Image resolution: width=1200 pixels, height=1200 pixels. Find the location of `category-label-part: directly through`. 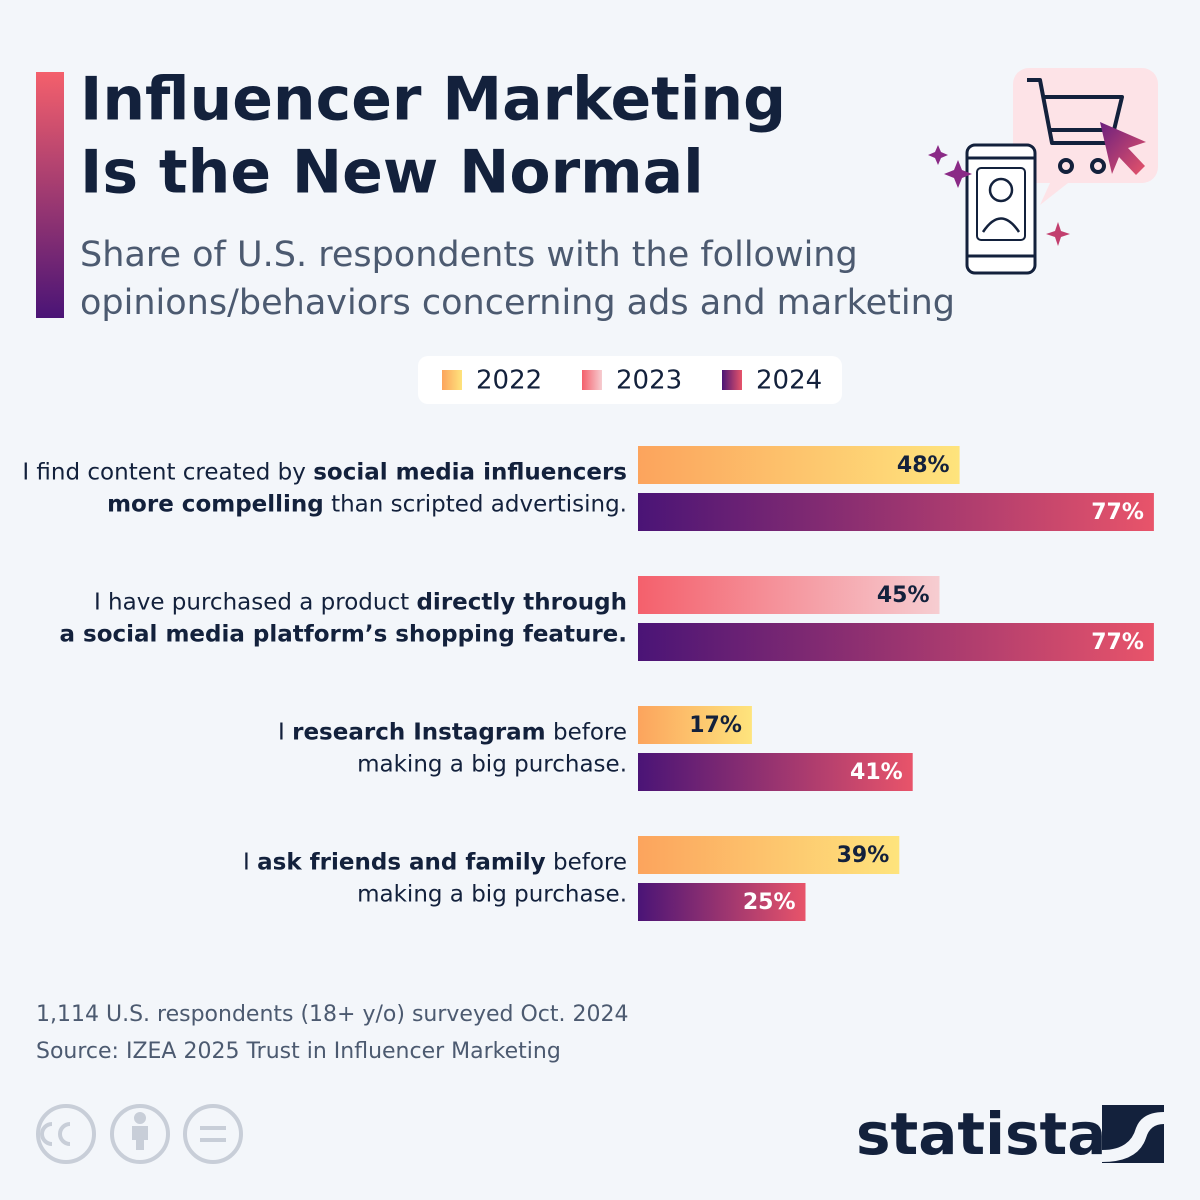

category-label-part: directly through is located at coordinates (521, 602).